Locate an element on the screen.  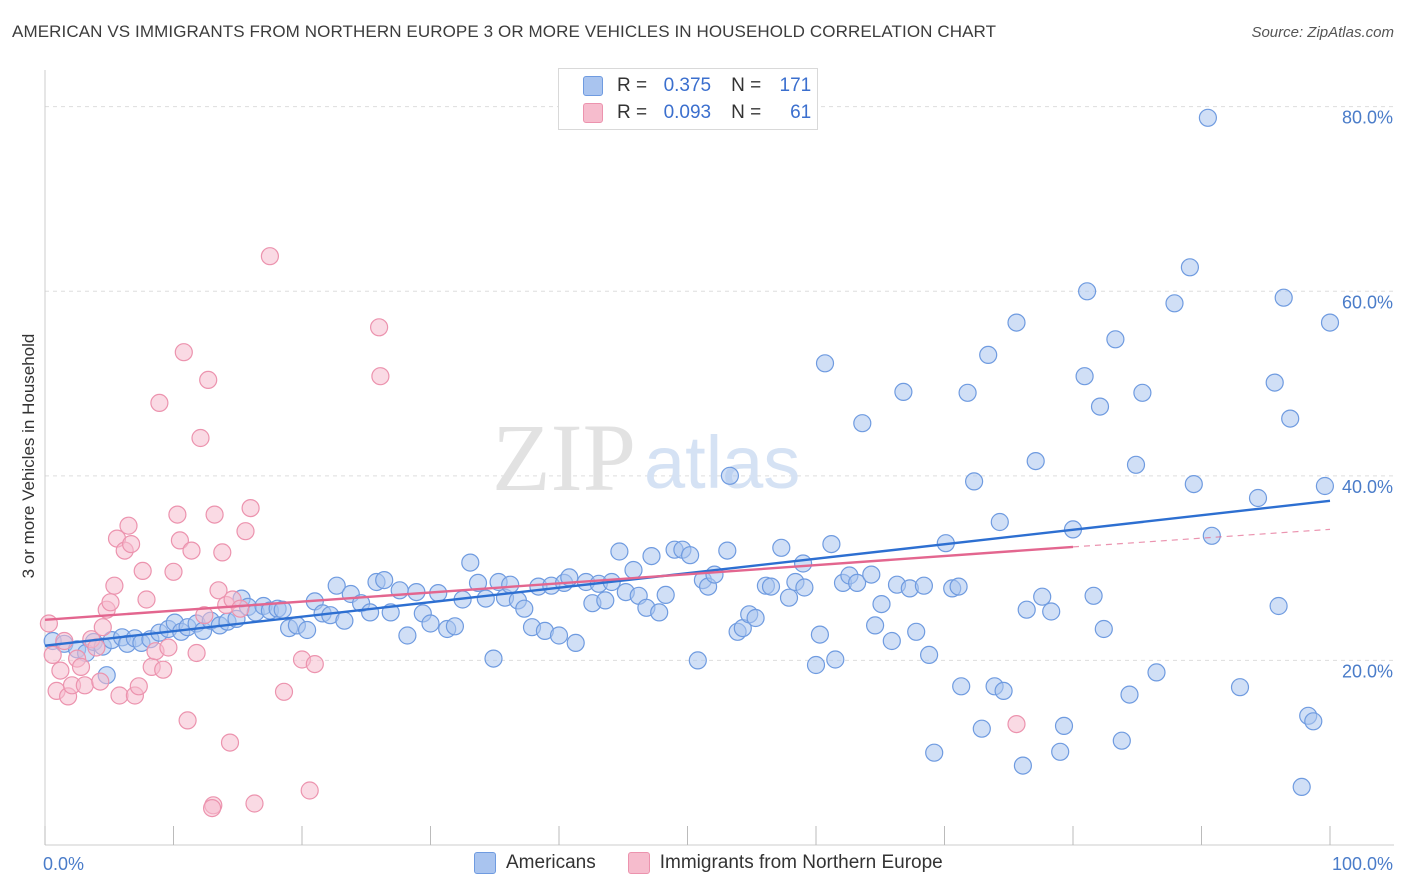
legend-item-americans: Americans is located at coordinates (535, 863).